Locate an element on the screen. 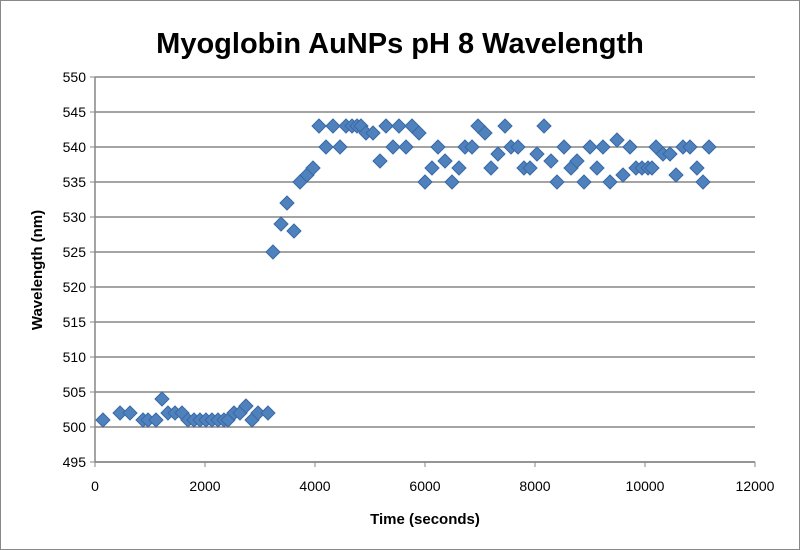 This screenshot has height=550, width=800. x-tick-label: 4000 is located at coordinates (314, 486).